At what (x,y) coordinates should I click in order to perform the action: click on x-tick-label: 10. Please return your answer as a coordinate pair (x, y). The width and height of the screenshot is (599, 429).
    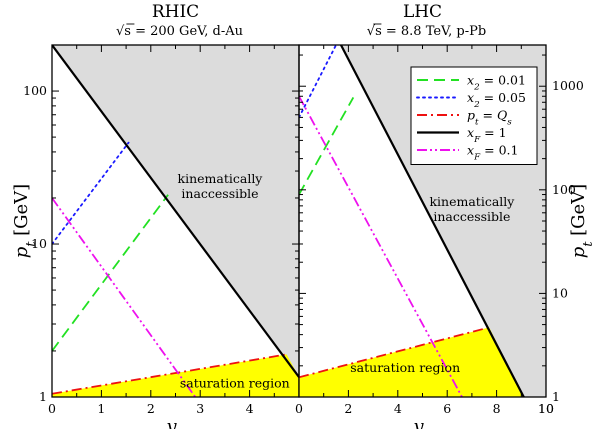
    Looking at the image, I should click on (546, 408).